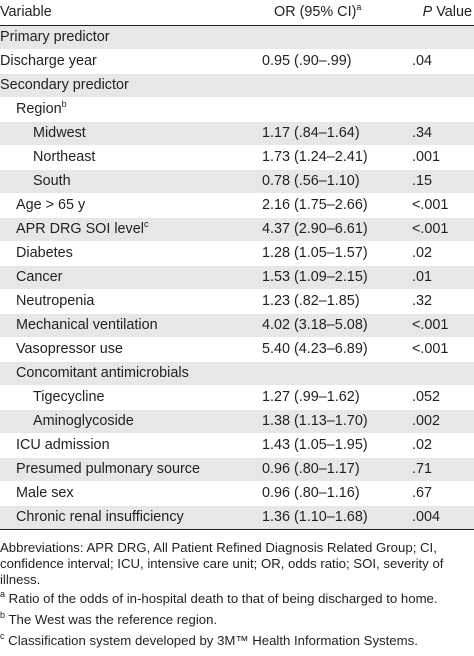 Image resolution: width=474 pixels, height=656 pixels. I want to click on row-variable-label: Tigecycline, so click(69, 397).